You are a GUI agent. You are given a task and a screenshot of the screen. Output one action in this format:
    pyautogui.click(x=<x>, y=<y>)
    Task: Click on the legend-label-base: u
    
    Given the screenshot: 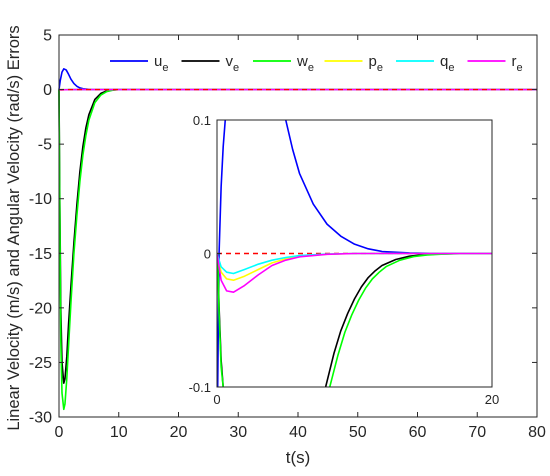 What is the action you would take?
    pyautogui.click(x=158, y=61)
    